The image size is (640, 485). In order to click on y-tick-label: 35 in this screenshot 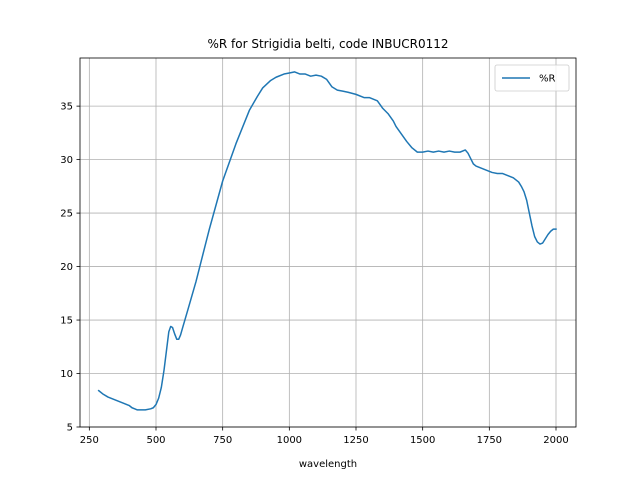, I will do `click(66, 107)`.